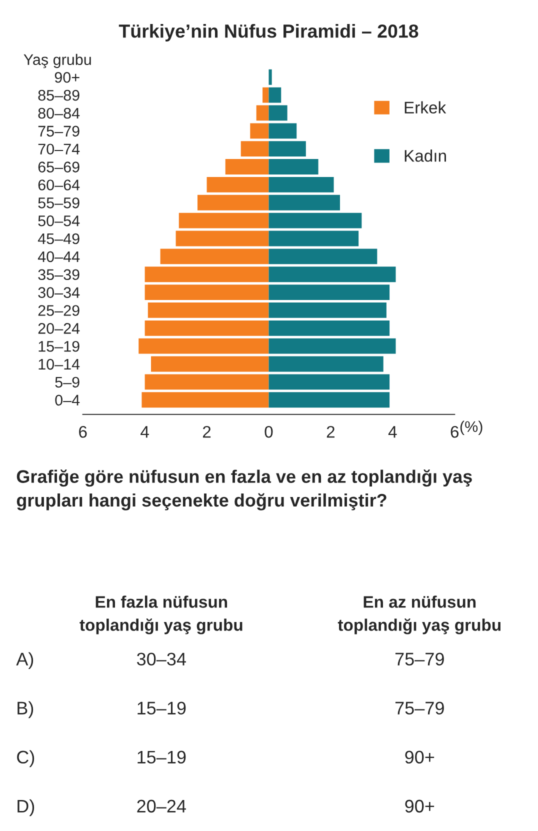 This screenshot has width=538, height=831. I want to click on y-tick-label: 70–74, so click(59, 149).